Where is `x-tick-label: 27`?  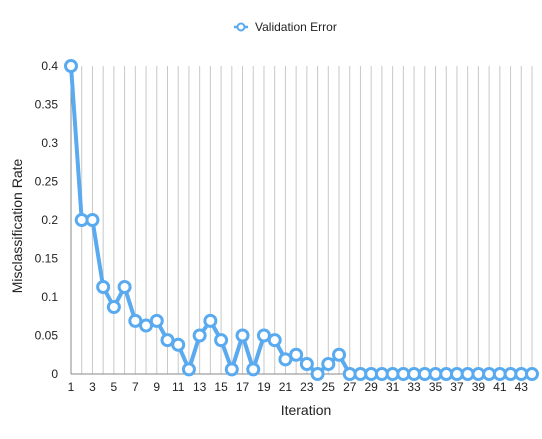
x-tick-label: 27 is located at coordinates (350, 387).